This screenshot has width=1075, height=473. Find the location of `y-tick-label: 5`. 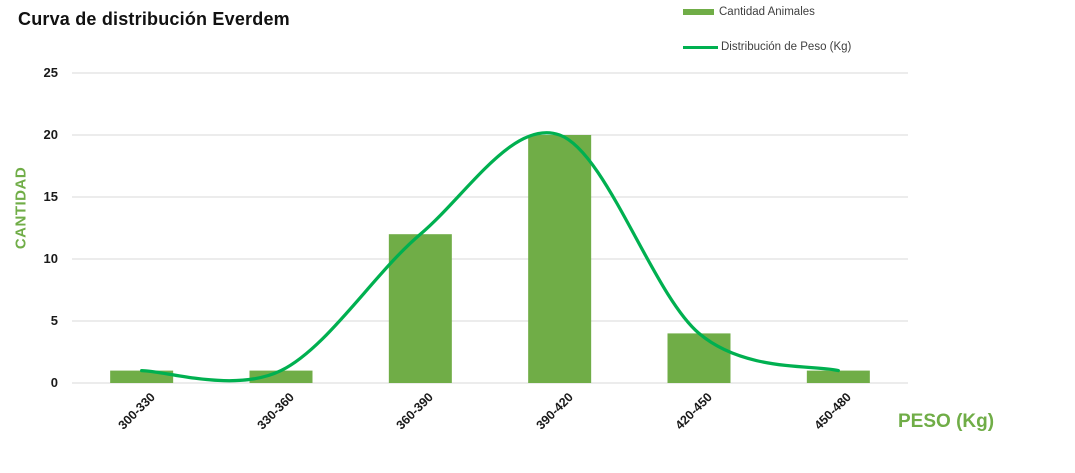

y-tick-label: 5 is located at coordinates (54, 320).